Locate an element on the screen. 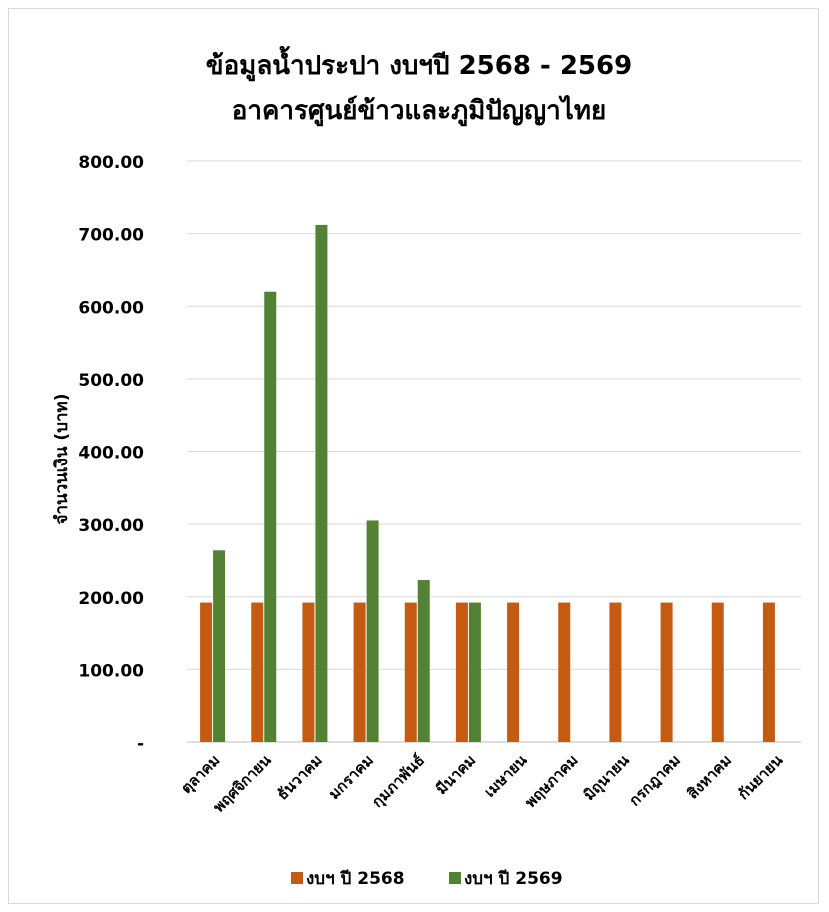 The height and width of the screenshot is (912, 829). chart-title: ข้อมูลน้ำประปา งบฯปี 2568 - 2569 is located at coordinates (419, 63).